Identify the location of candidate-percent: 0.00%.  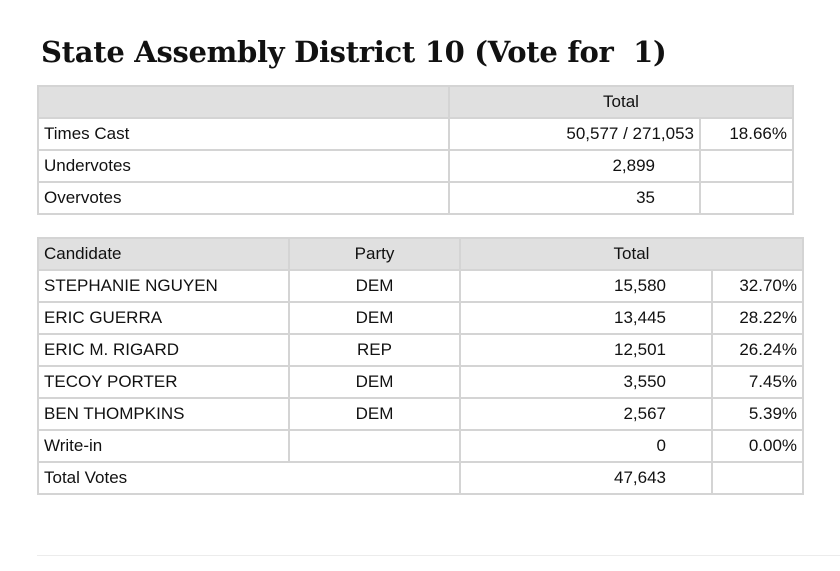
(757, 446).